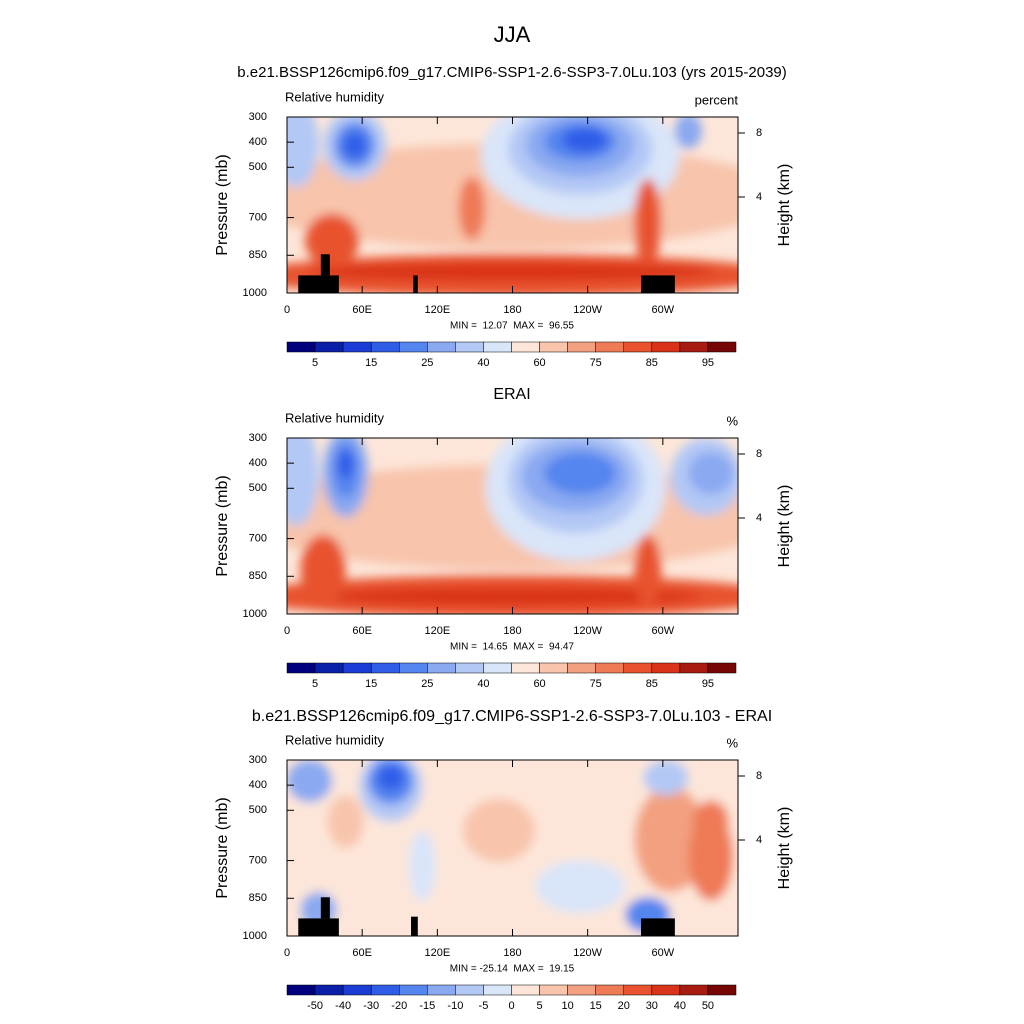  I want to click on x-tick-label: 60W, so click(663, 953).